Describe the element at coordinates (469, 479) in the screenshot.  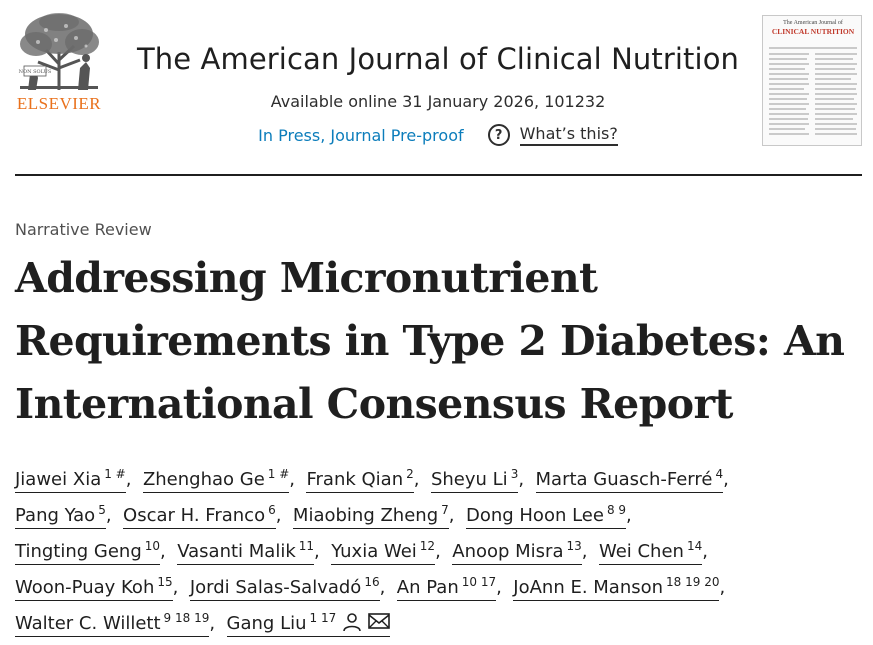
I see `author-name: Sheyu Li` at that location.